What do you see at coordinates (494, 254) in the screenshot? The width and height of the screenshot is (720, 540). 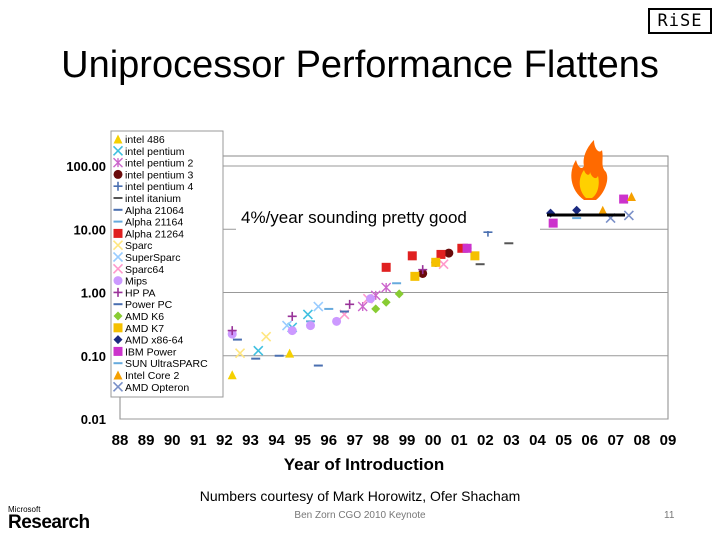 I see `series-intel-itanium` at bounding box center [494, 254].